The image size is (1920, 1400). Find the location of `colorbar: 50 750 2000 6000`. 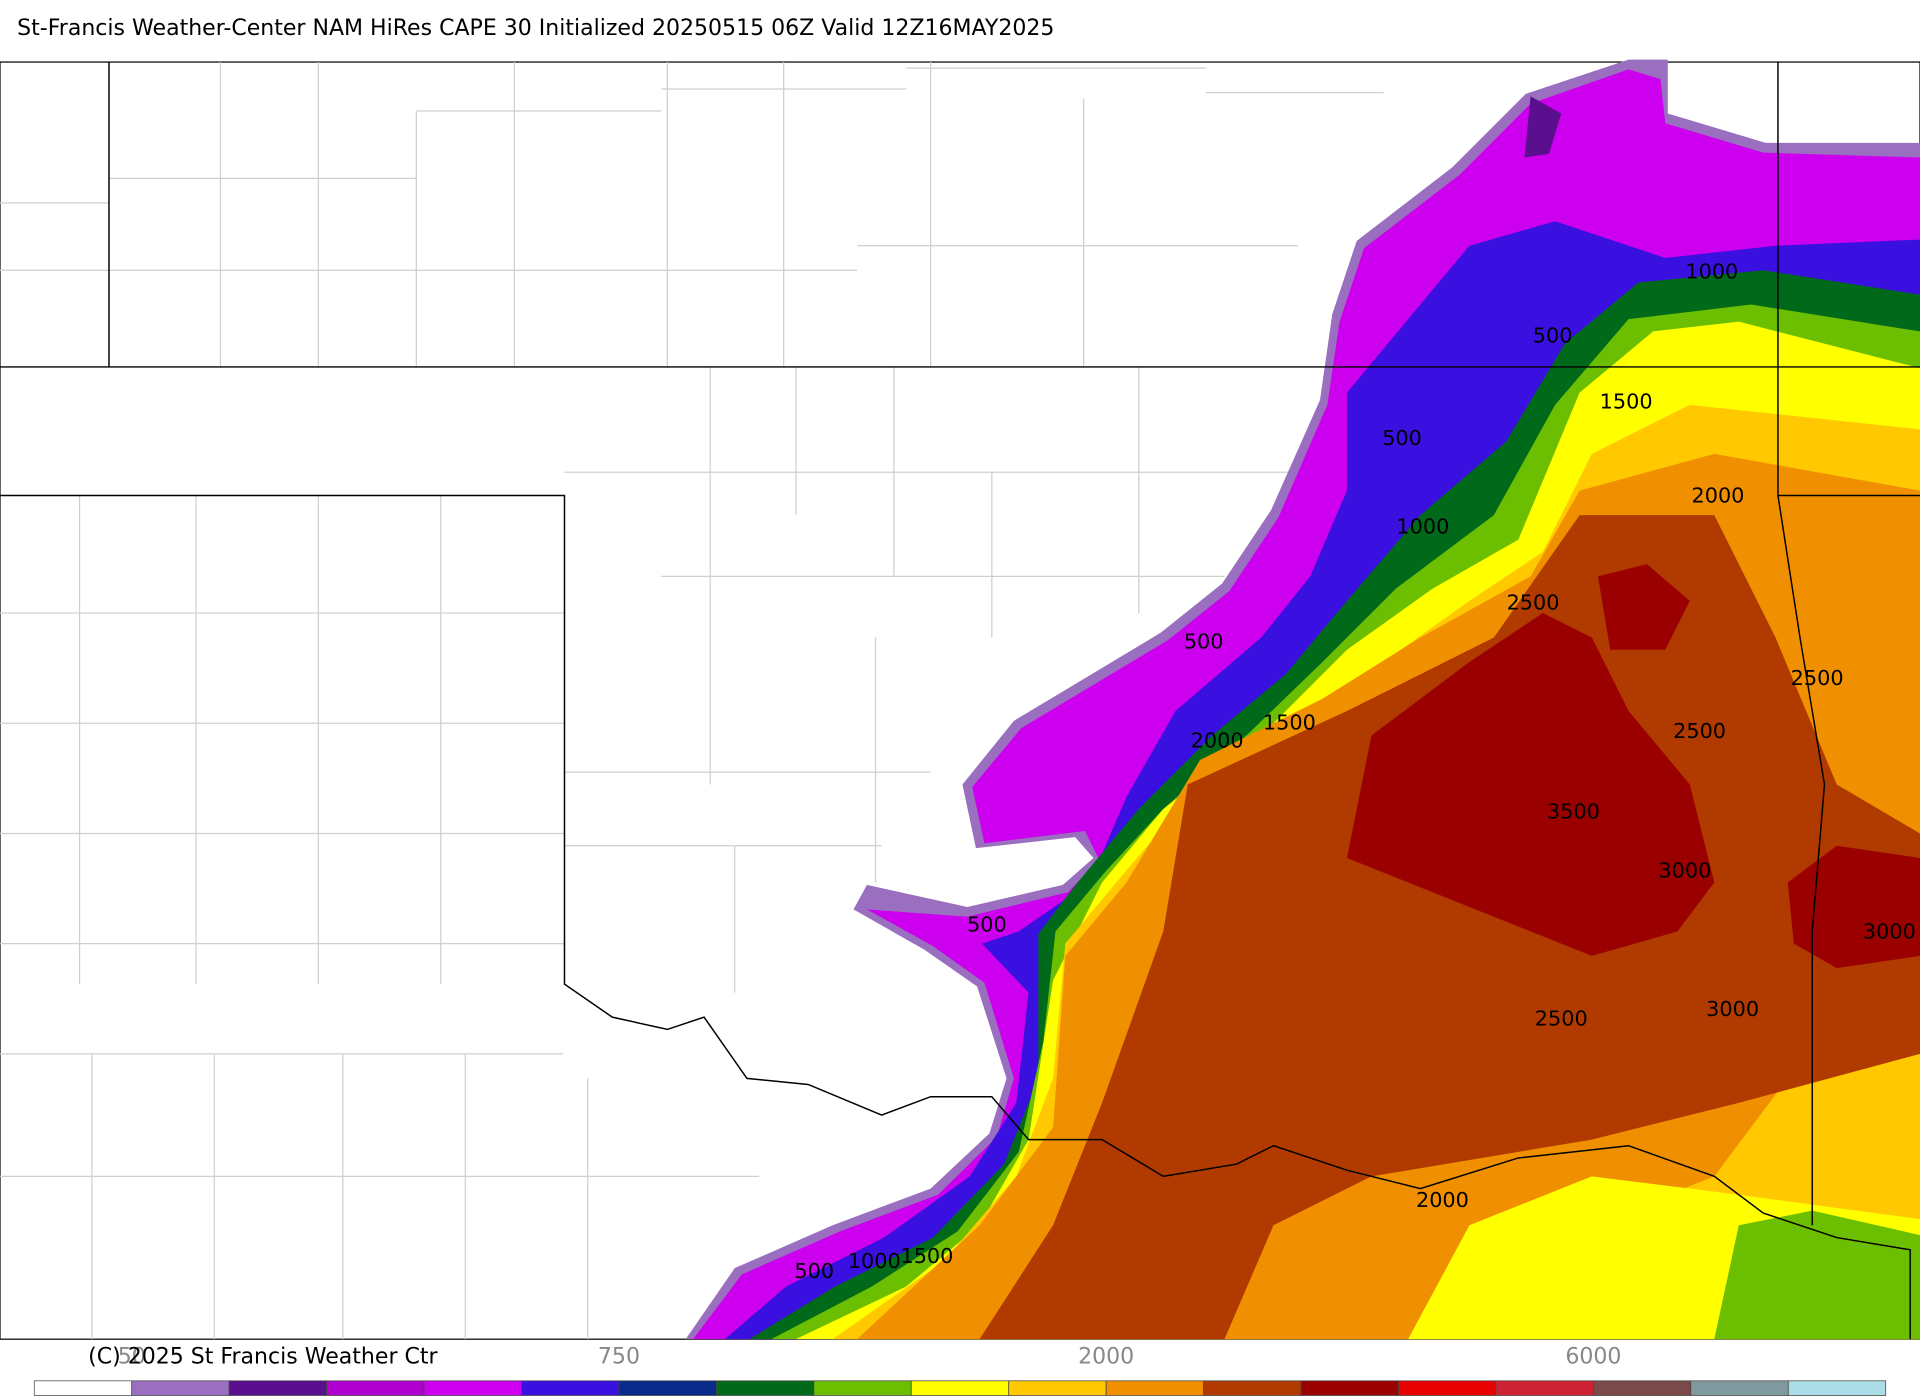

colorbar: 50 750 2000 6000 is located at coordinates (960, 1370).